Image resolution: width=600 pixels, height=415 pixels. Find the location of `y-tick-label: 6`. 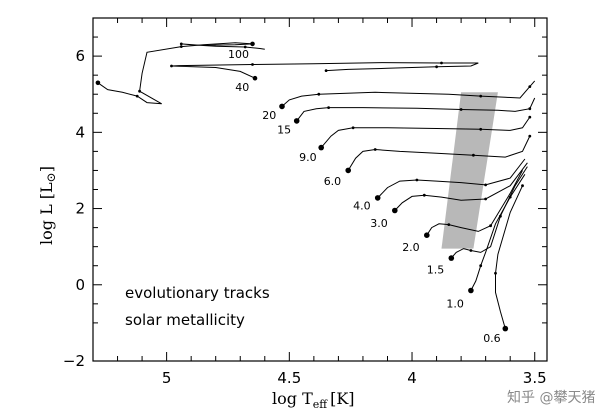

y-tick-label: 6 is located at coordinates (80, 56).